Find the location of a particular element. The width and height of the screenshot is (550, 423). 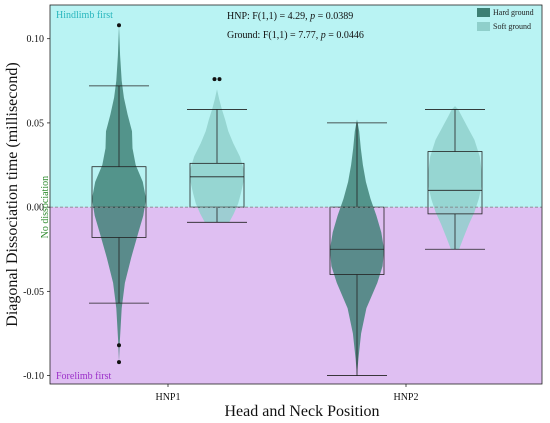

y-axis-title: Diagonal Dissociation time (millisecond) is located at coordinates (12, 194).